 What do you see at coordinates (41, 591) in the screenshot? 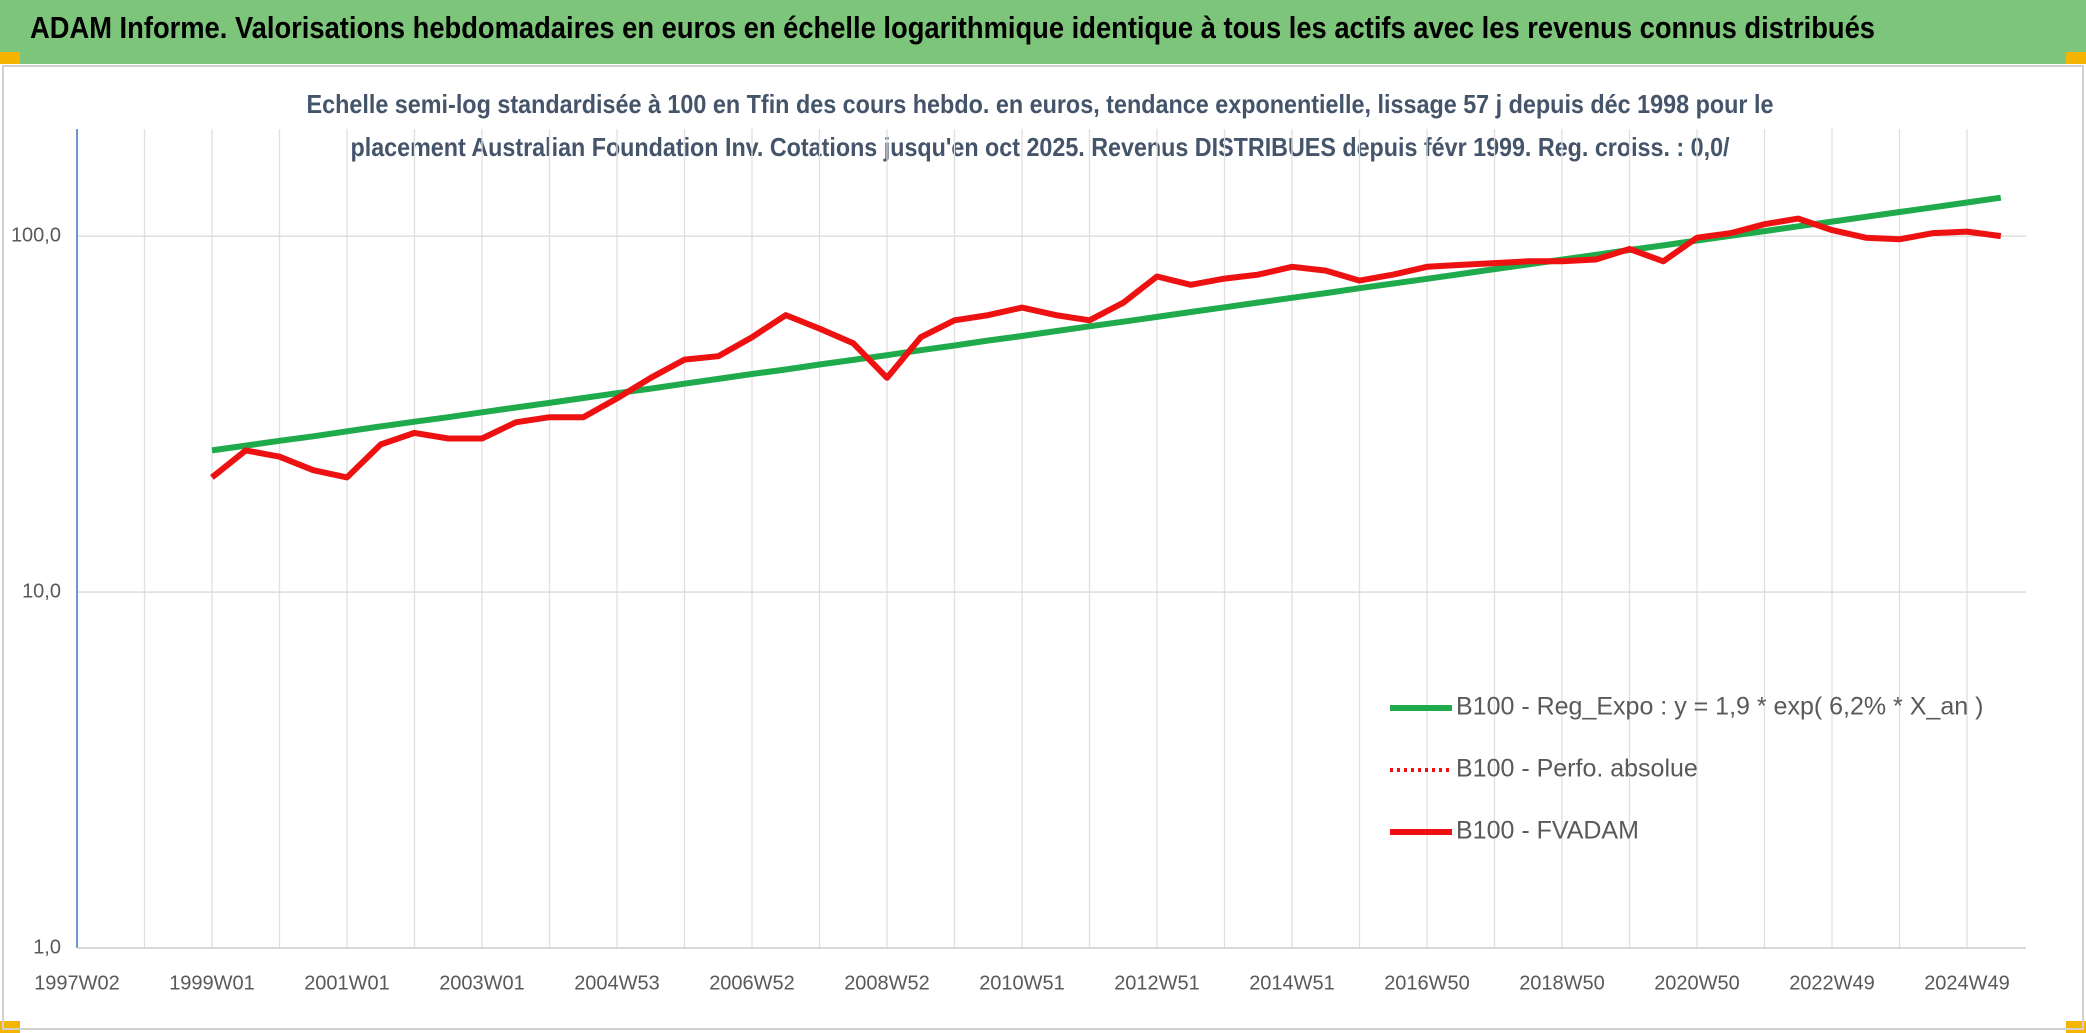
I see `y-tick-label: 10,0` at bounding box center [41, 591].